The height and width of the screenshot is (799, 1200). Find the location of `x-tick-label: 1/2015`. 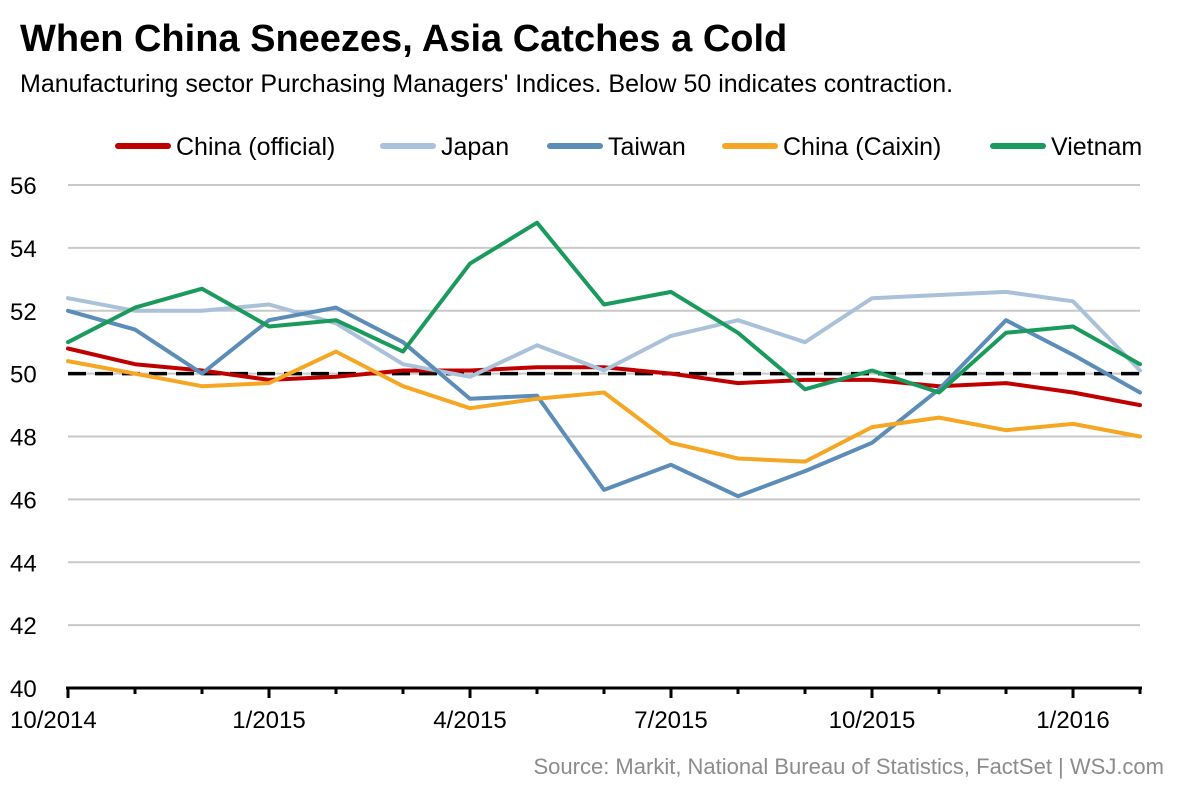

x-tick-label: 1/2015 is located at coordinates (268, 720).